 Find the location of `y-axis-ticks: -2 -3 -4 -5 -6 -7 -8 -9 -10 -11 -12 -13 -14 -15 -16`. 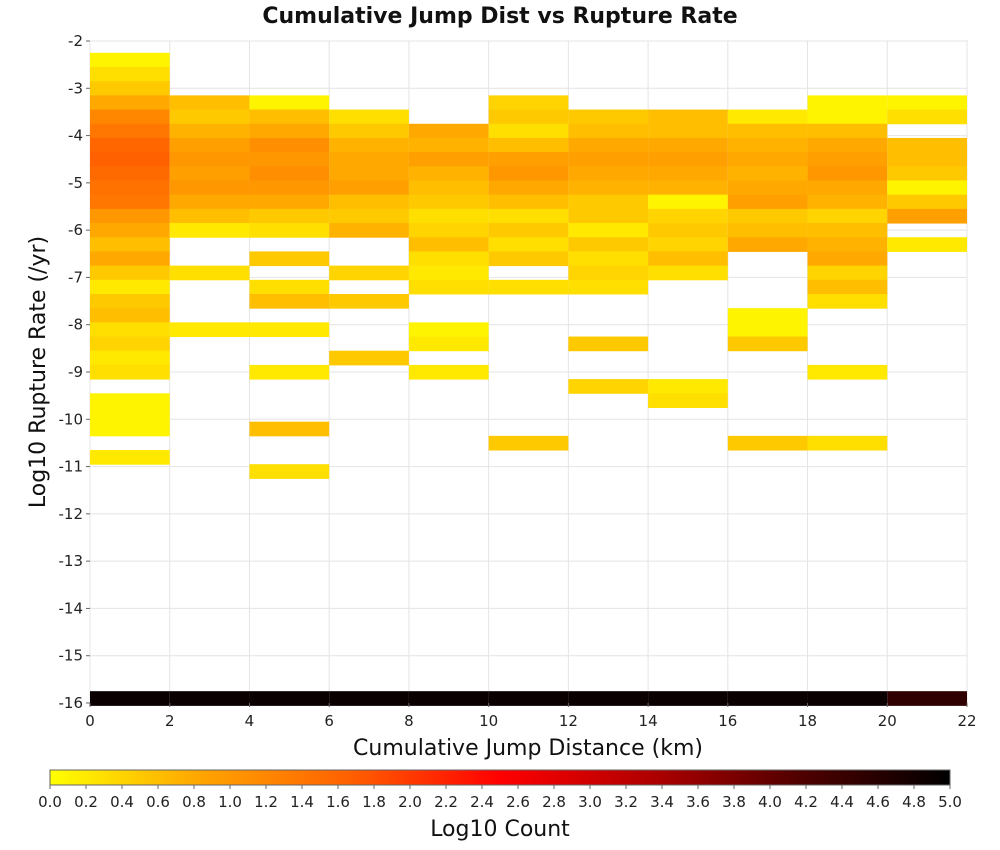

y-axis-ticks: -2 -3 -4 -5 -6 -7 -8 -9 -10 -11 -12 -13 -14 -15 -16 is located at coordinates (74, 372).